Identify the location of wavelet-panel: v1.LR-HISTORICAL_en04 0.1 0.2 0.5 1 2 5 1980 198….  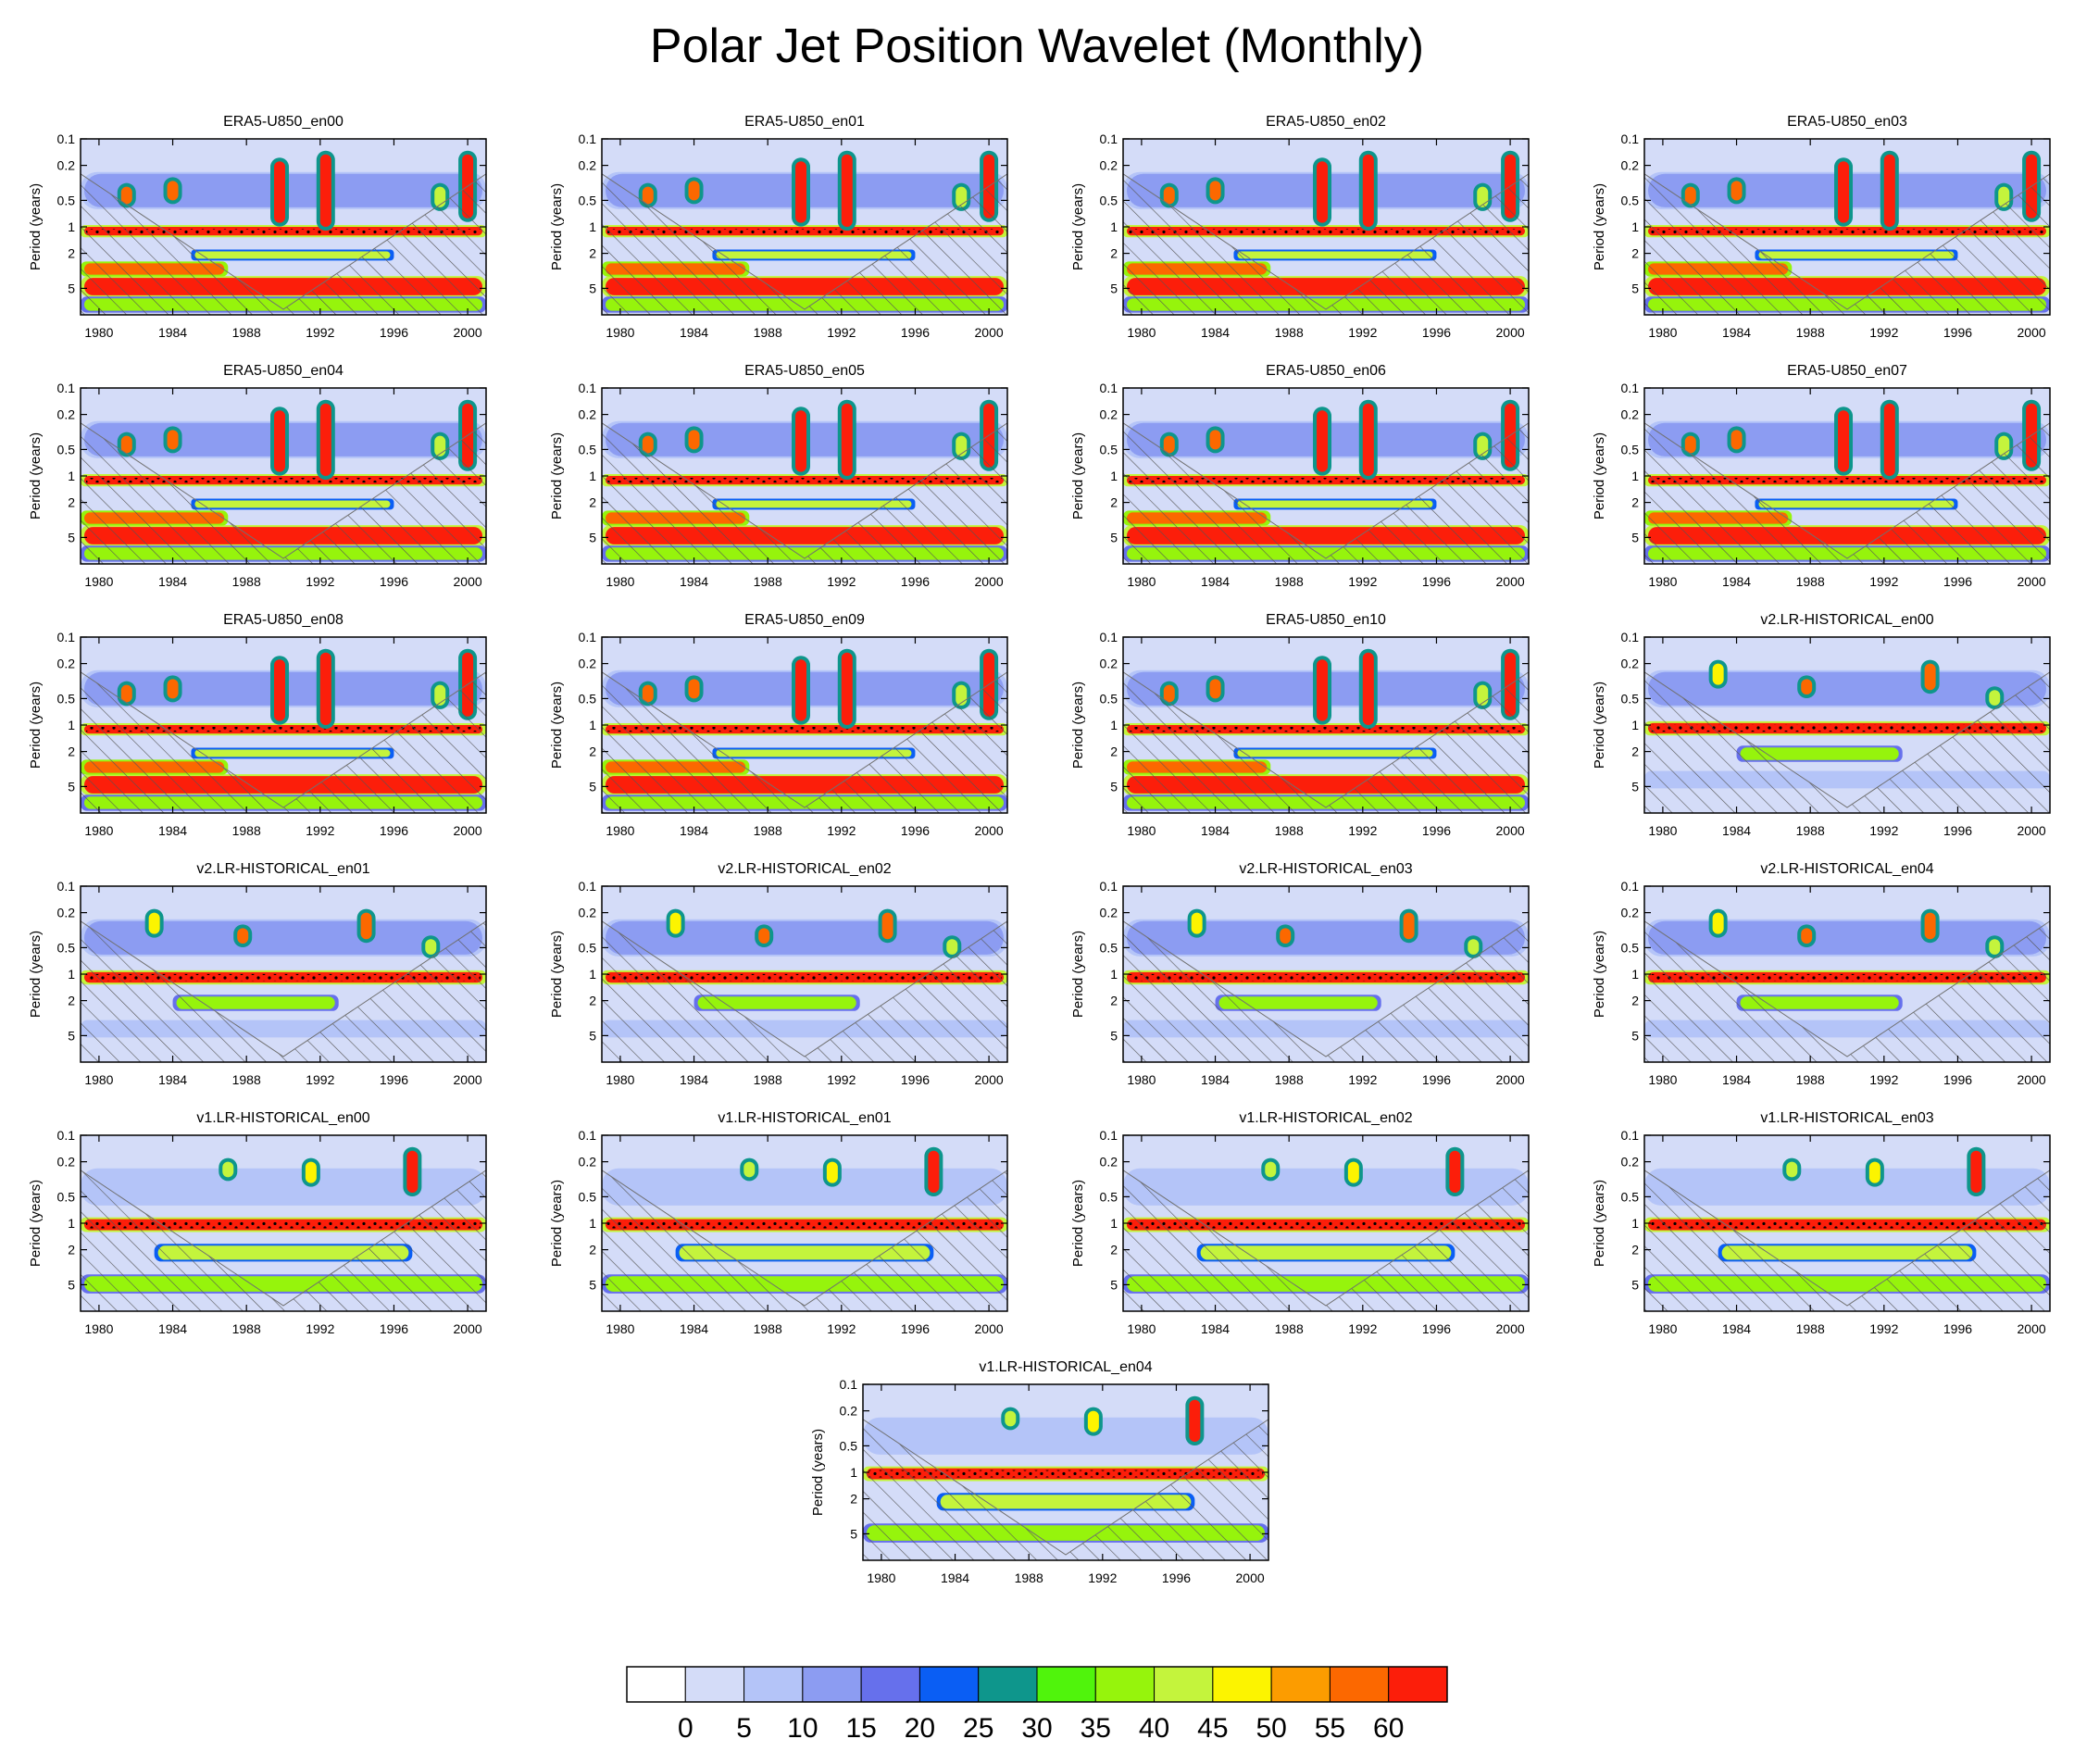
(1039, 1472).